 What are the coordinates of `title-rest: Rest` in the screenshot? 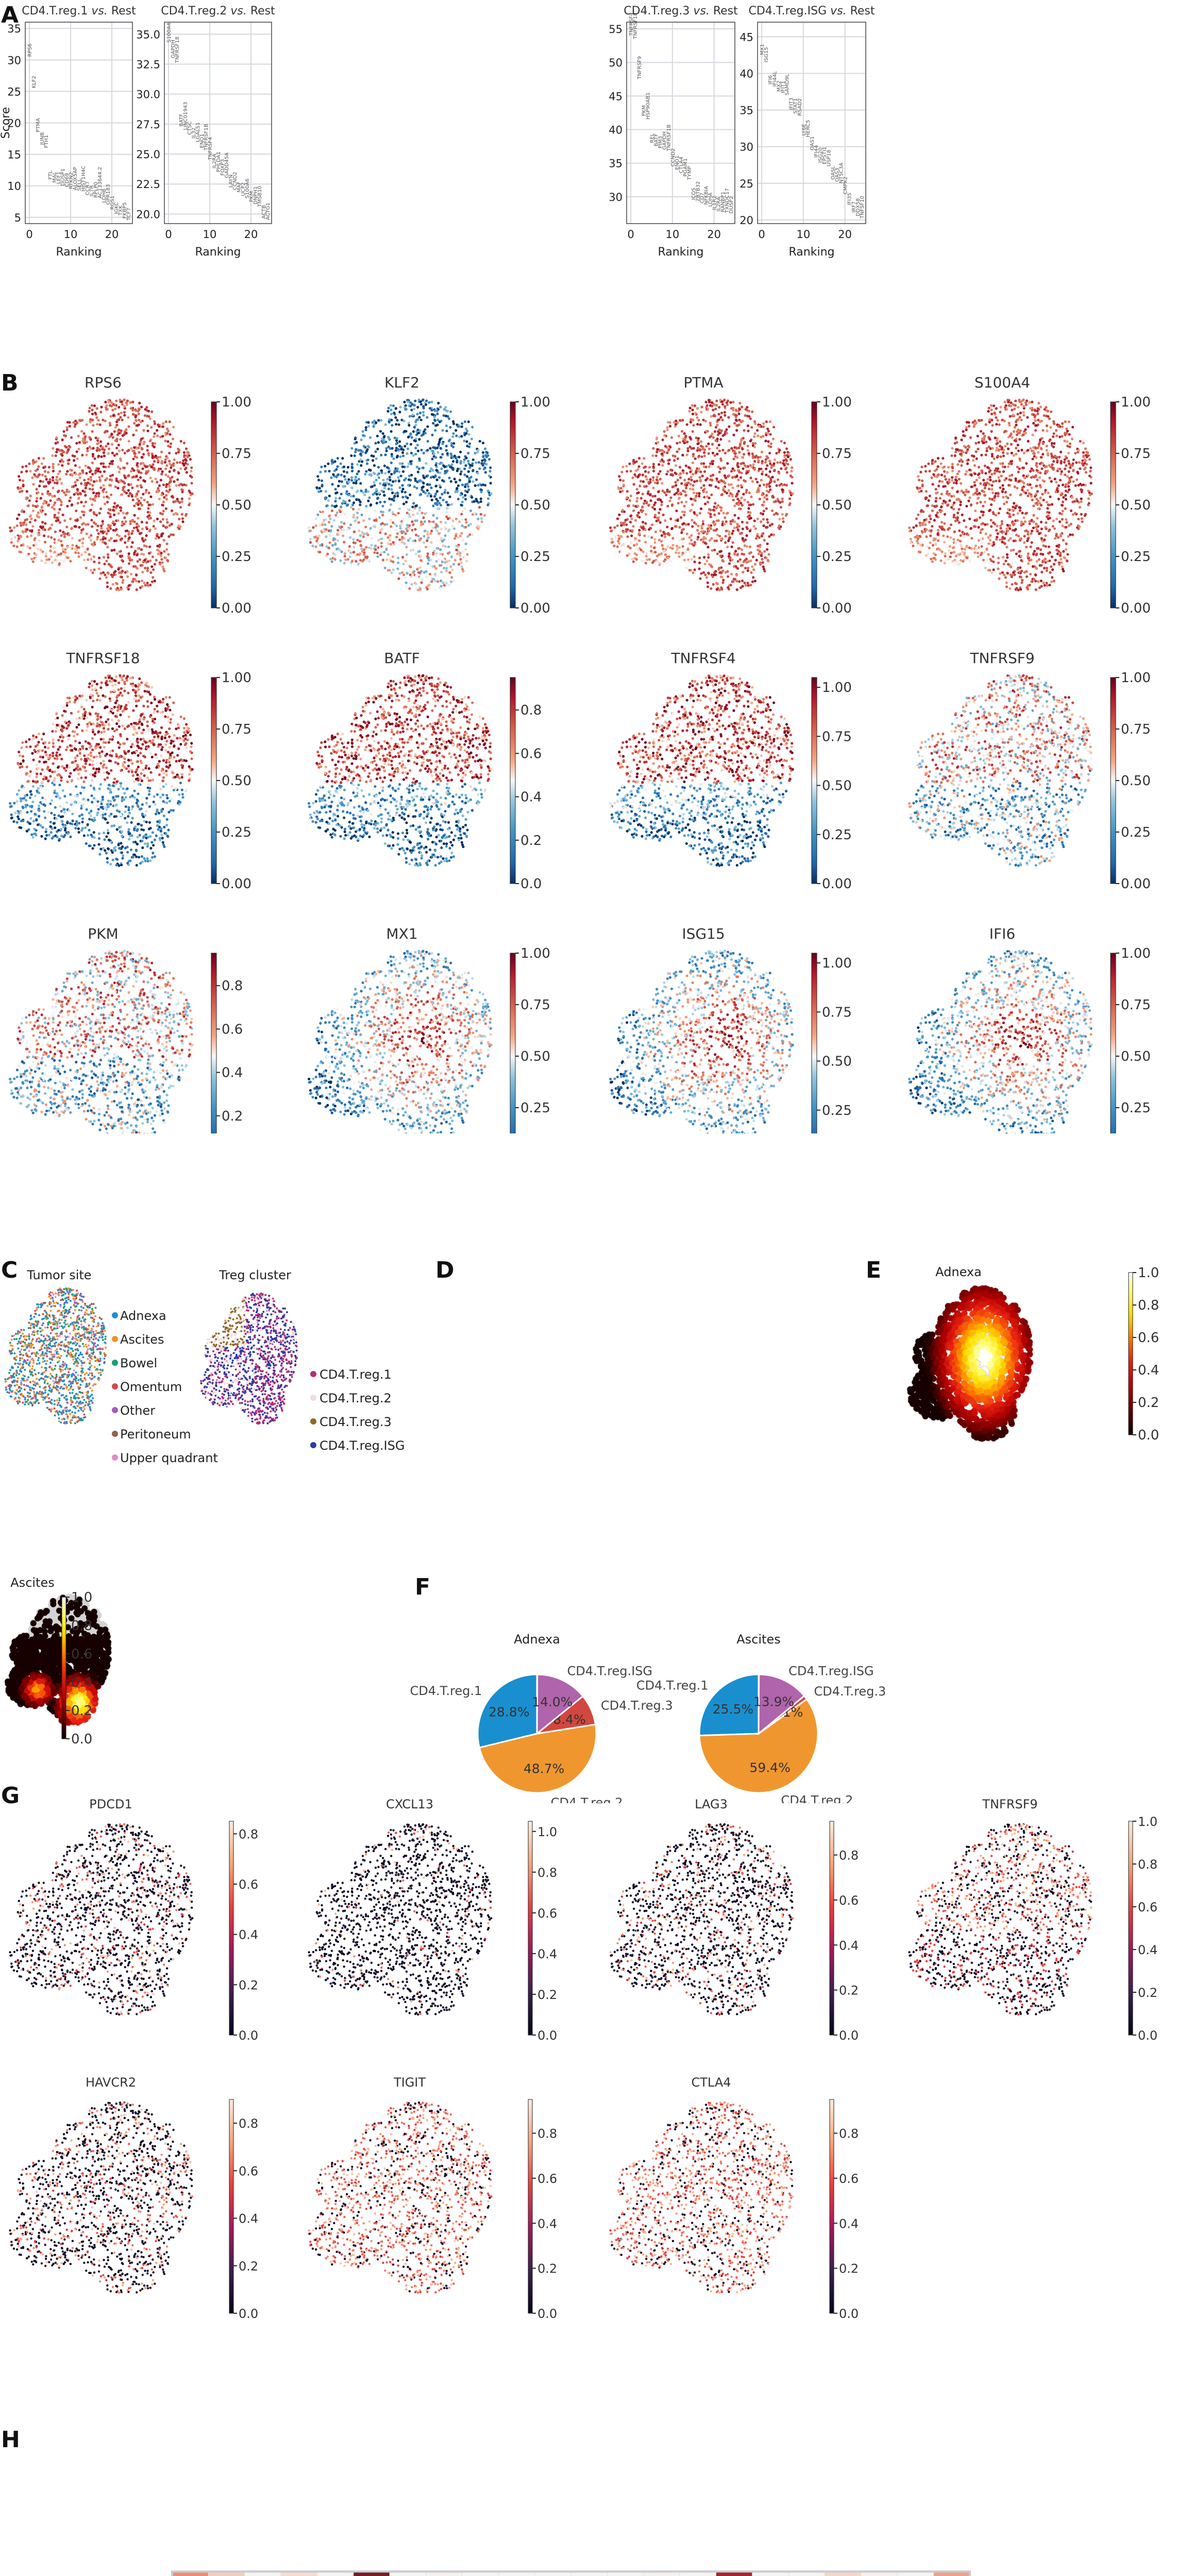 It's located at (261, 11).